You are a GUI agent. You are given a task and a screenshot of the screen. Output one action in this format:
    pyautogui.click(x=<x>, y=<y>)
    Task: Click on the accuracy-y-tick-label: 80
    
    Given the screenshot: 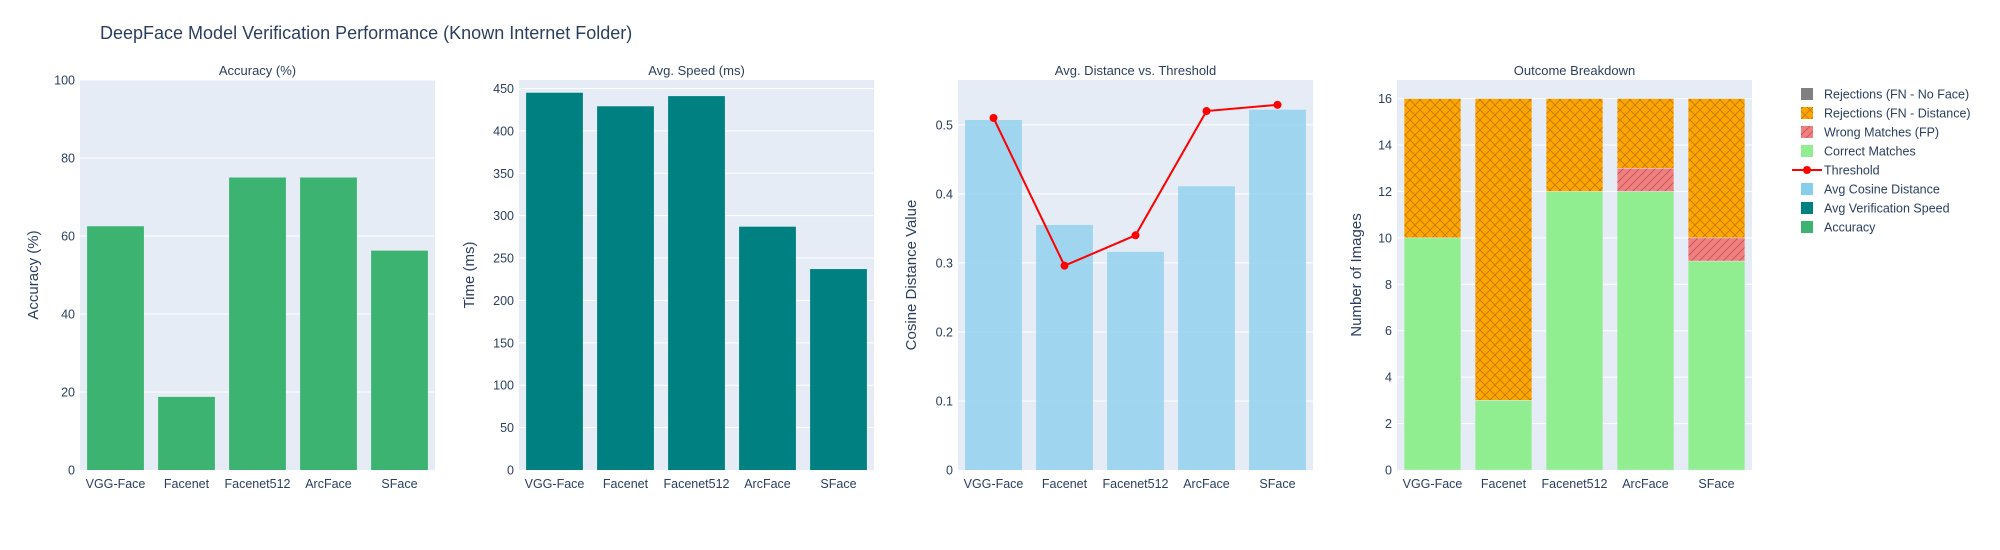 What is the action you would take?
    pyautogui.click(x=68, y=159)
    